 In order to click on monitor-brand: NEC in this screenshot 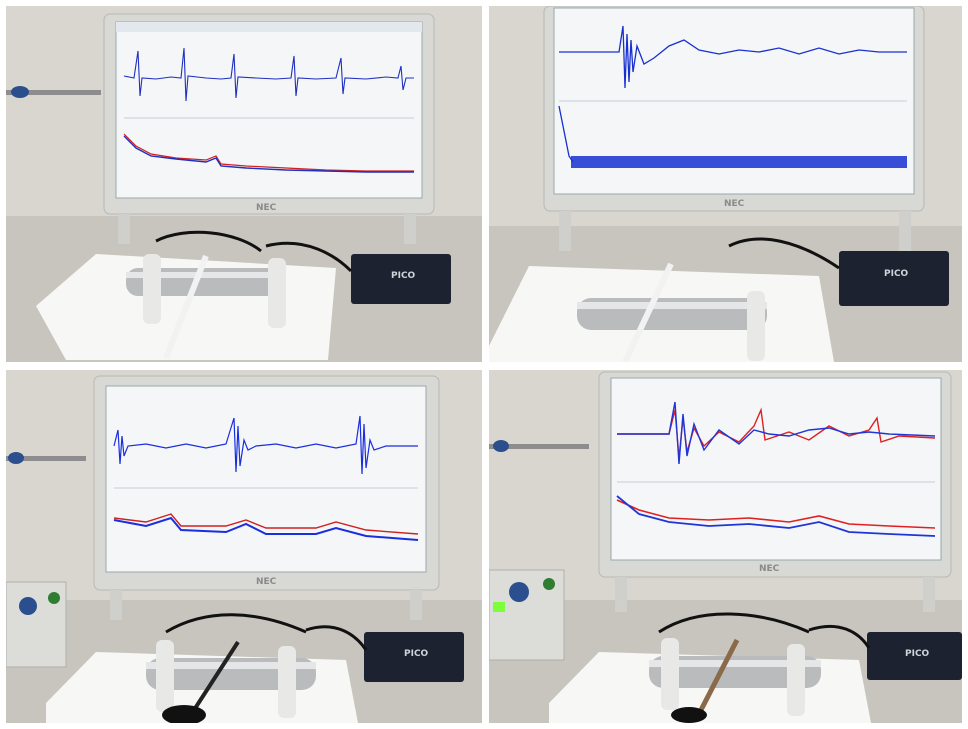, I will do `click(266, 208)`.